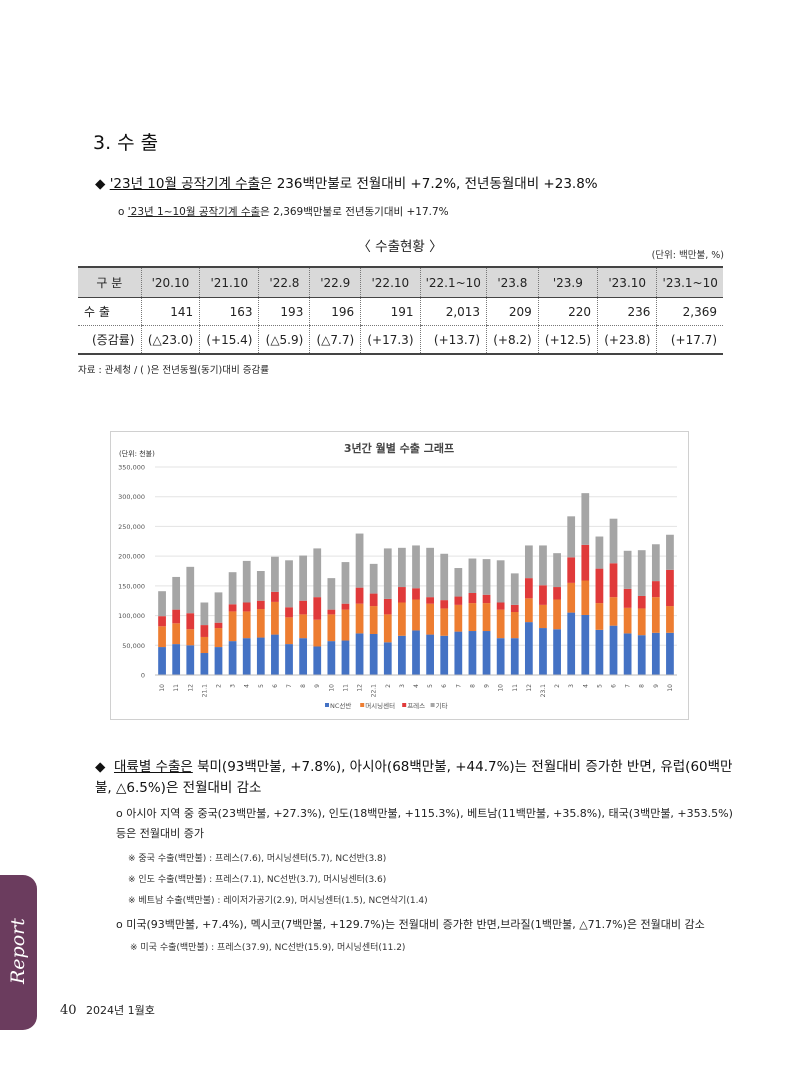 This screenshot has width=800, height=1066. Describe the element at coordinates (131, 527) in the screenshot. I see `y-tick-label: 250,000` at that location.